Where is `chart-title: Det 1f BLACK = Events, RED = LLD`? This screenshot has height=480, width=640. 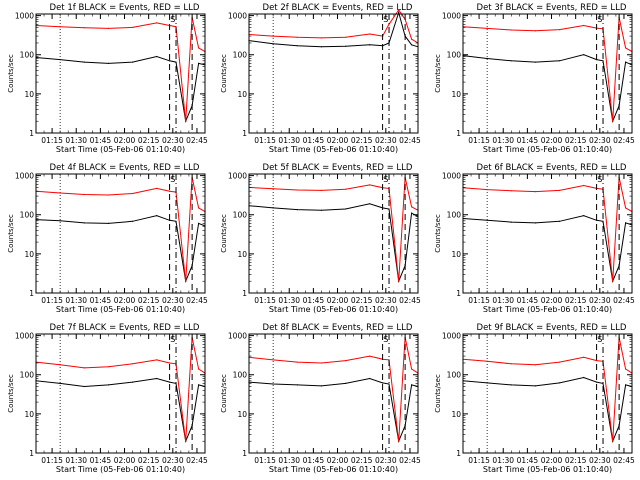 chart-title: Det 1f BLACK = Events, RED = LLD is located at coordinates (125, 8).